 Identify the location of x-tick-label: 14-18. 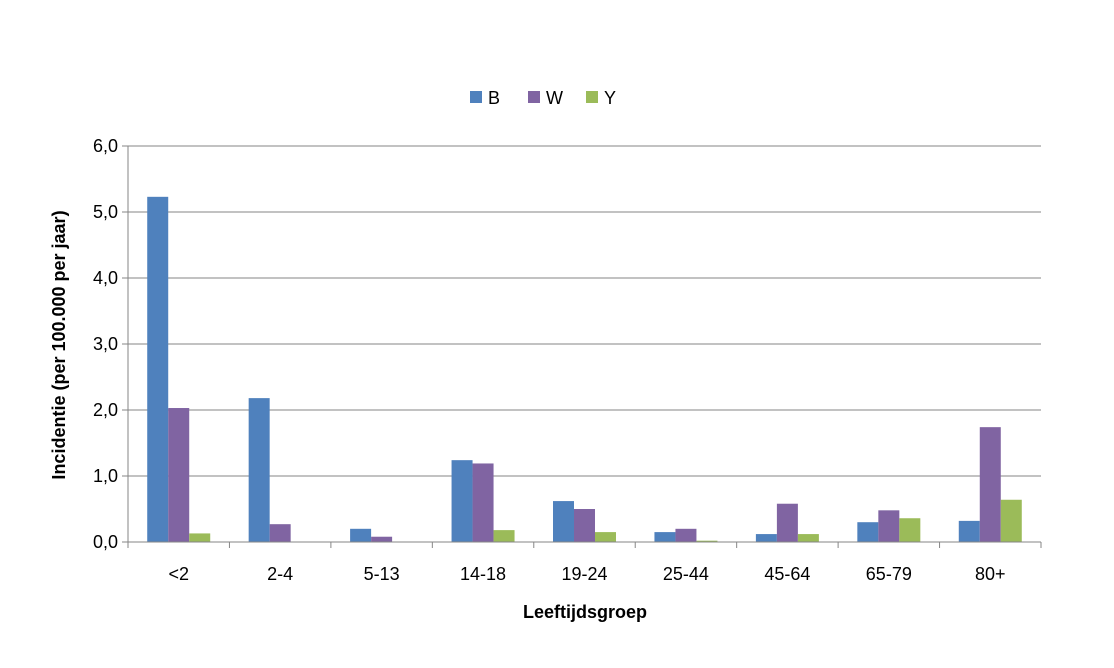
(483, 574).